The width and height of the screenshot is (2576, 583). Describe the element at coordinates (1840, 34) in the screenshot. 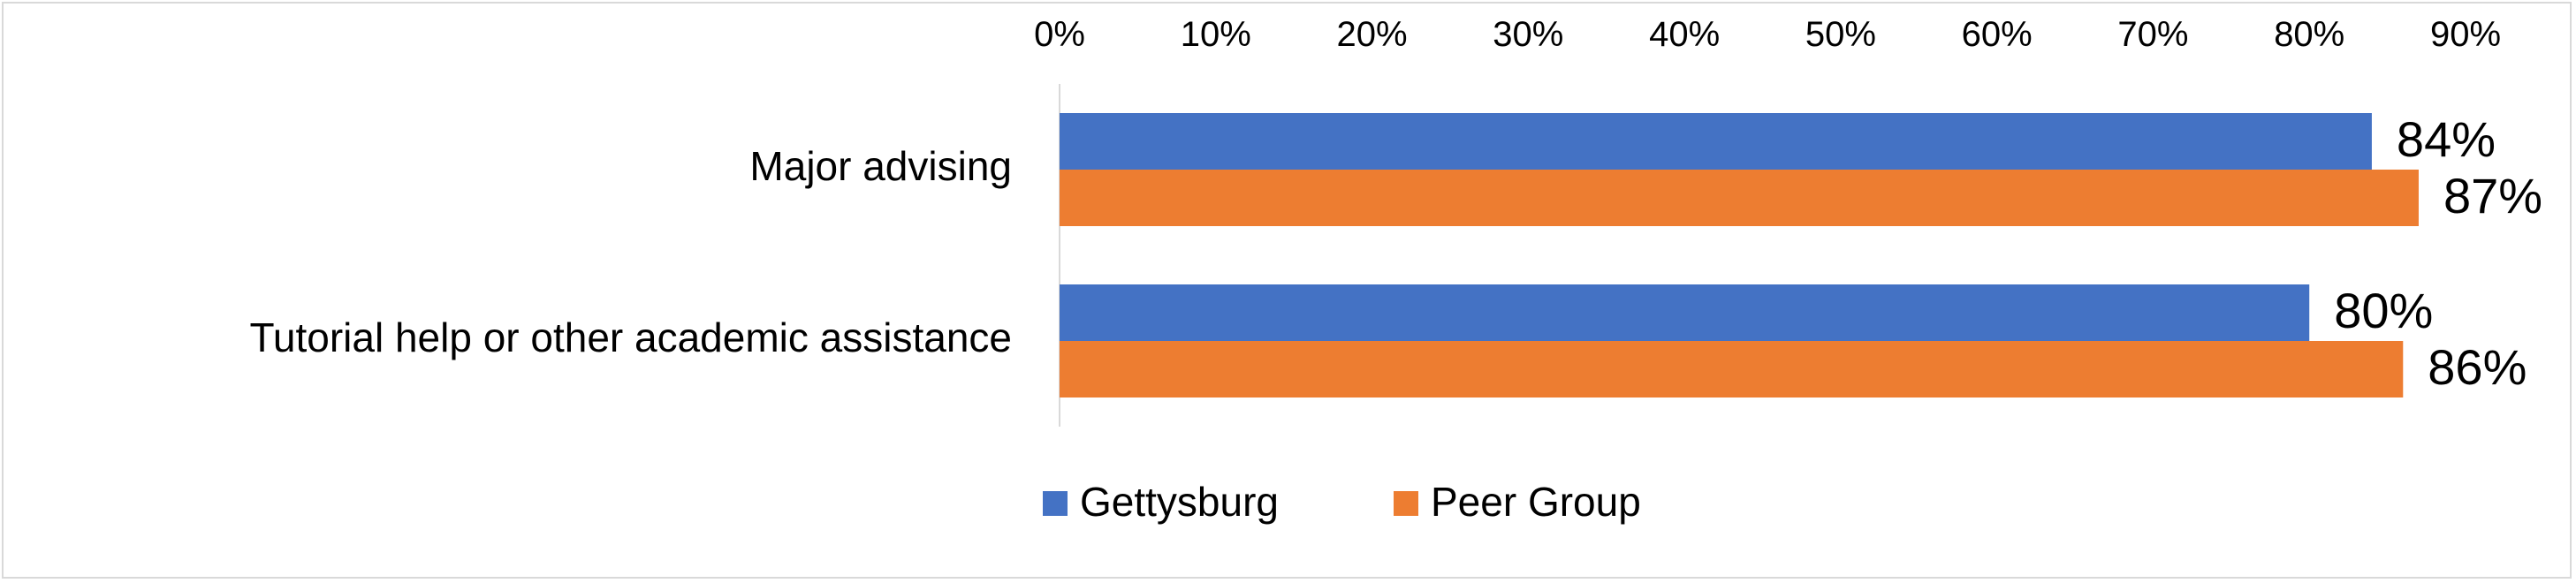

I see `x-tick-label: 50%` at that location.